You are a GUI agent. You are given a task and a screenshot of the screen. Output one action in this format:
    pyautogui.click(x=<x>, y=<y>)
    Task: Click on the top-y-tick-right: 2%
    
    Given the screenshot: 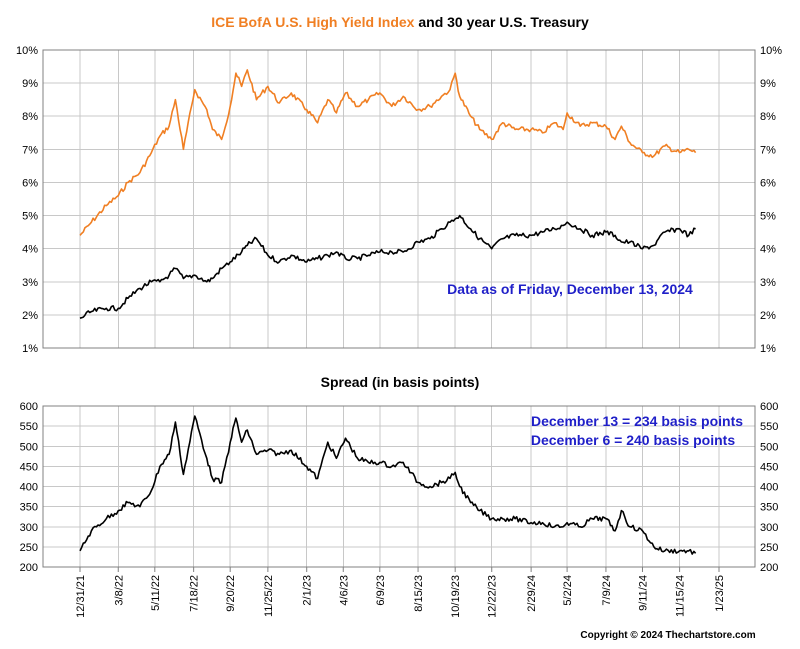 What is the action you would take?
    pyautogui.click(x=768, y=316)
    